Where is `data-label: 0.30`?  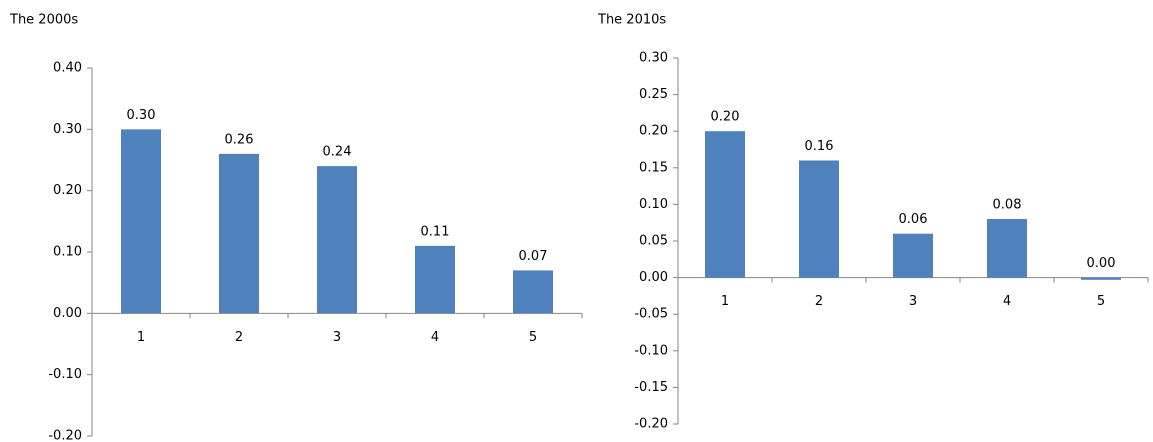 data-label: 0.30 is located at coordinates (141, 115).